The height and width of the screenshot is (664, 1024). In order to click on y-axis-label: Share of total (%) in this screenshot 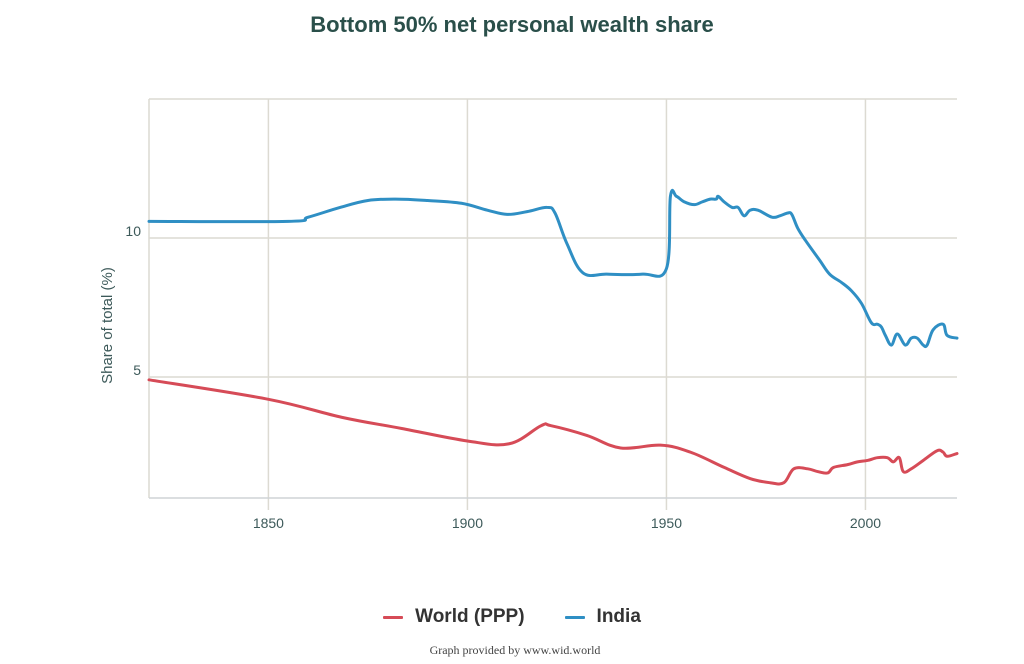, I will do `click(107, 325)`.